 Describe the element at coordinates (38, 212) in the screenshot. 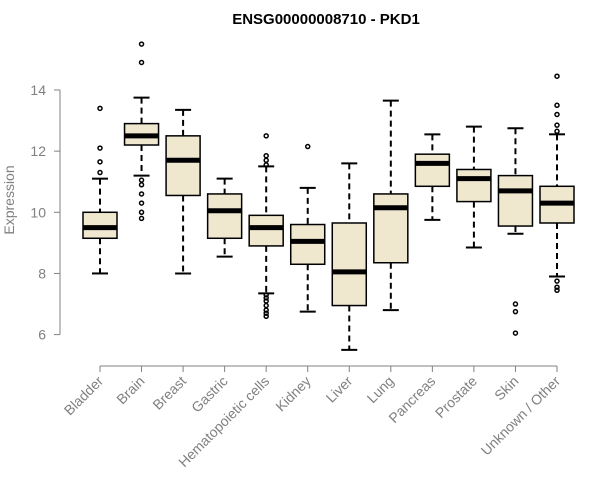

I see `y-tick-label: 10` at that location.